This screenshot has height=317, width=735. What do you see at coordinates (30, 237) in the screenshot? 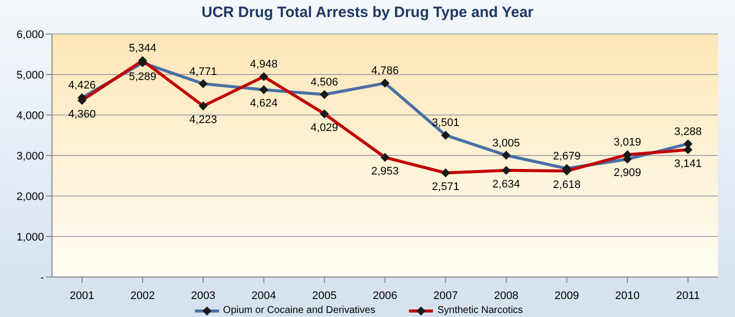
I see `y-tick-label: 1,000` at bounding box center [30, 237].